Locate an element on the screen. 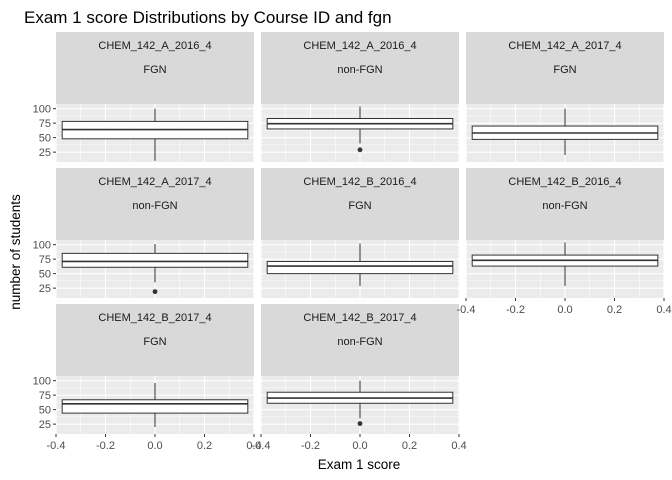  x-axis-label: Exam 1 score is located at coordinates (359, 464).